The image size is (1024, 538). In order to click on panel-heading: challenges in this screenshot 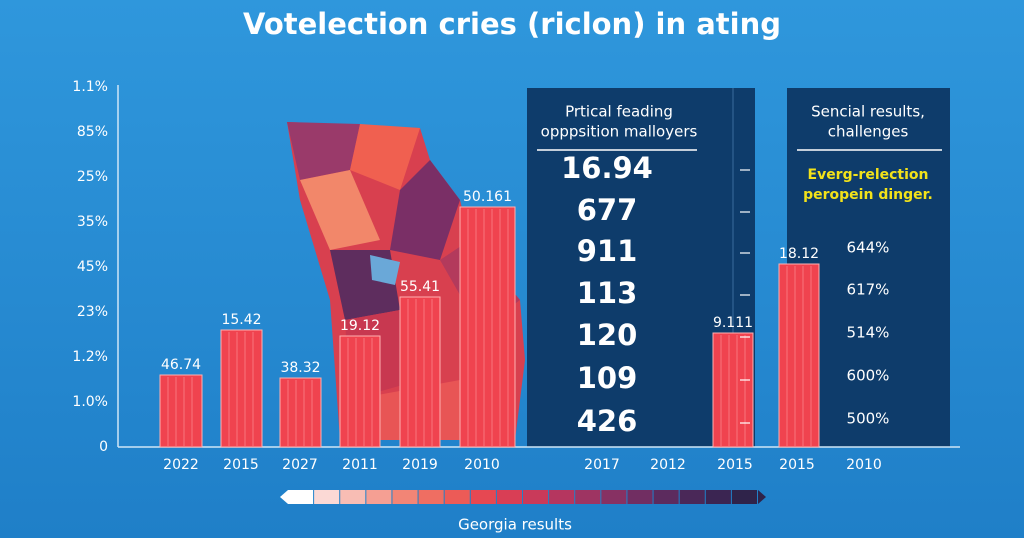, I will do `click(868, 132)`.